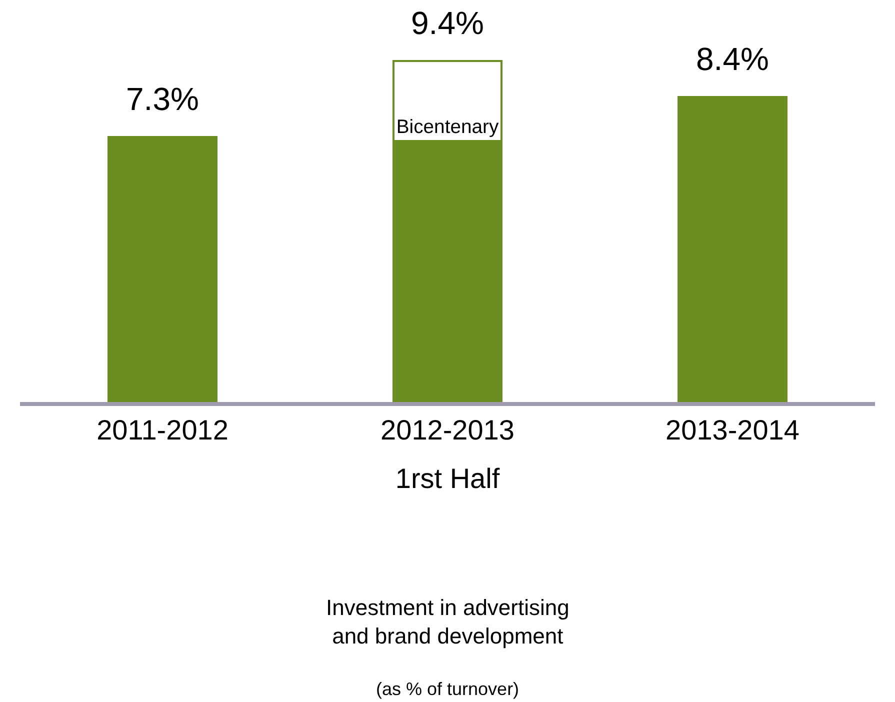 Image resolution: width=895 pixels, height=702 pixels. What do you see at coordinates (162, 99) in the screenshot?
I see `data-label: 7.3%` at bounding box center [162, 99].